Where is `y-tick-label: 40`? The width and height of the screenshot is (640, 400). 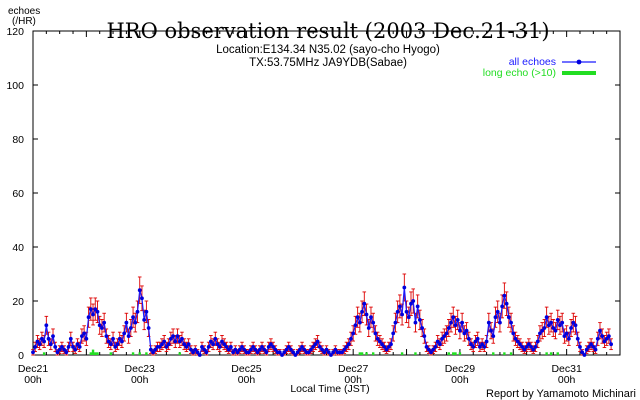
y-tick-label: 40 is located at coordinates (18, 248).